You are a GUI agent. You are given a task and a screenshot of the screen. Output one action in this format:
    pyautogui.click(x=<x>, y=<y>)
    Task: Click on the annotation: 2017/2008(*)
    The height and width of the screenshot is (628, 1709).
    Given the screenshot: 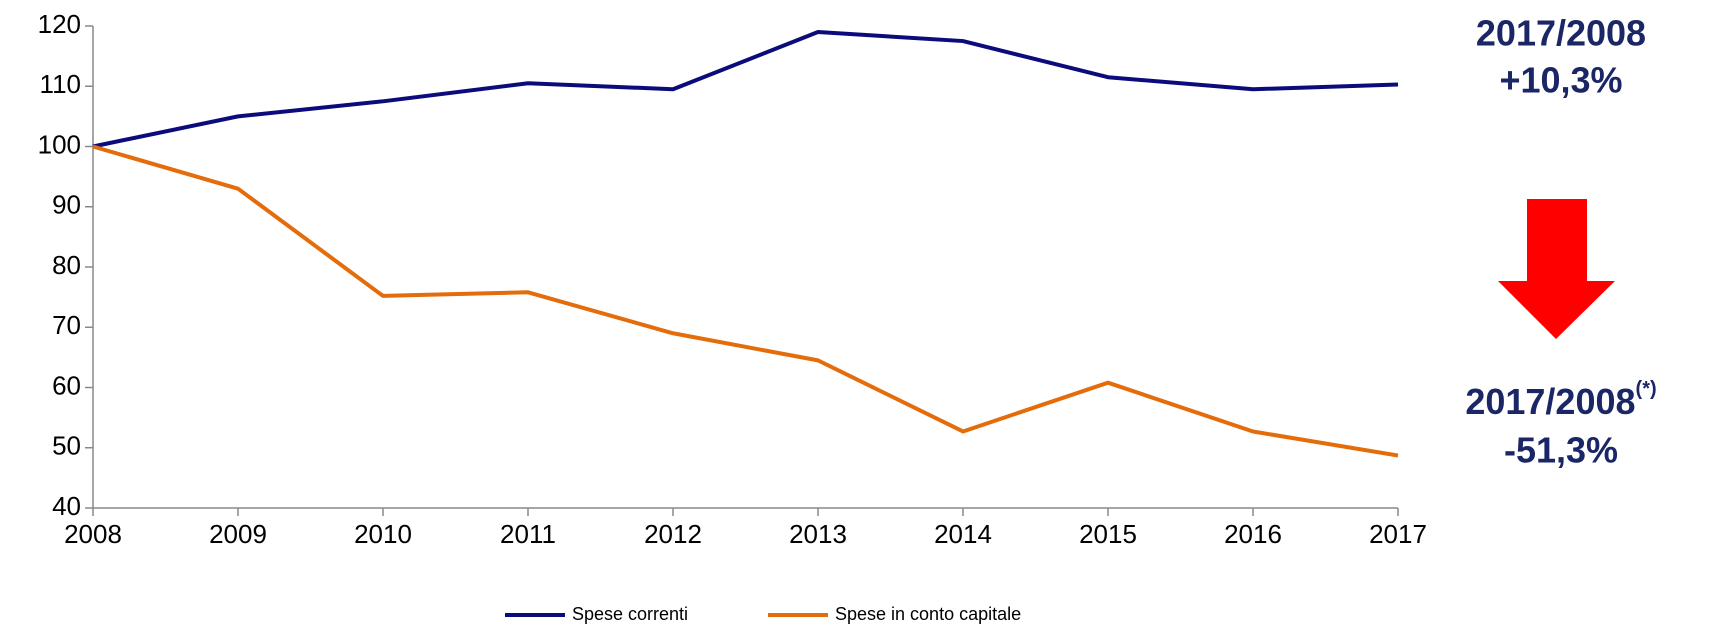 What is the action you would take?
    pyautogui.click(x=1560, y=399)
    